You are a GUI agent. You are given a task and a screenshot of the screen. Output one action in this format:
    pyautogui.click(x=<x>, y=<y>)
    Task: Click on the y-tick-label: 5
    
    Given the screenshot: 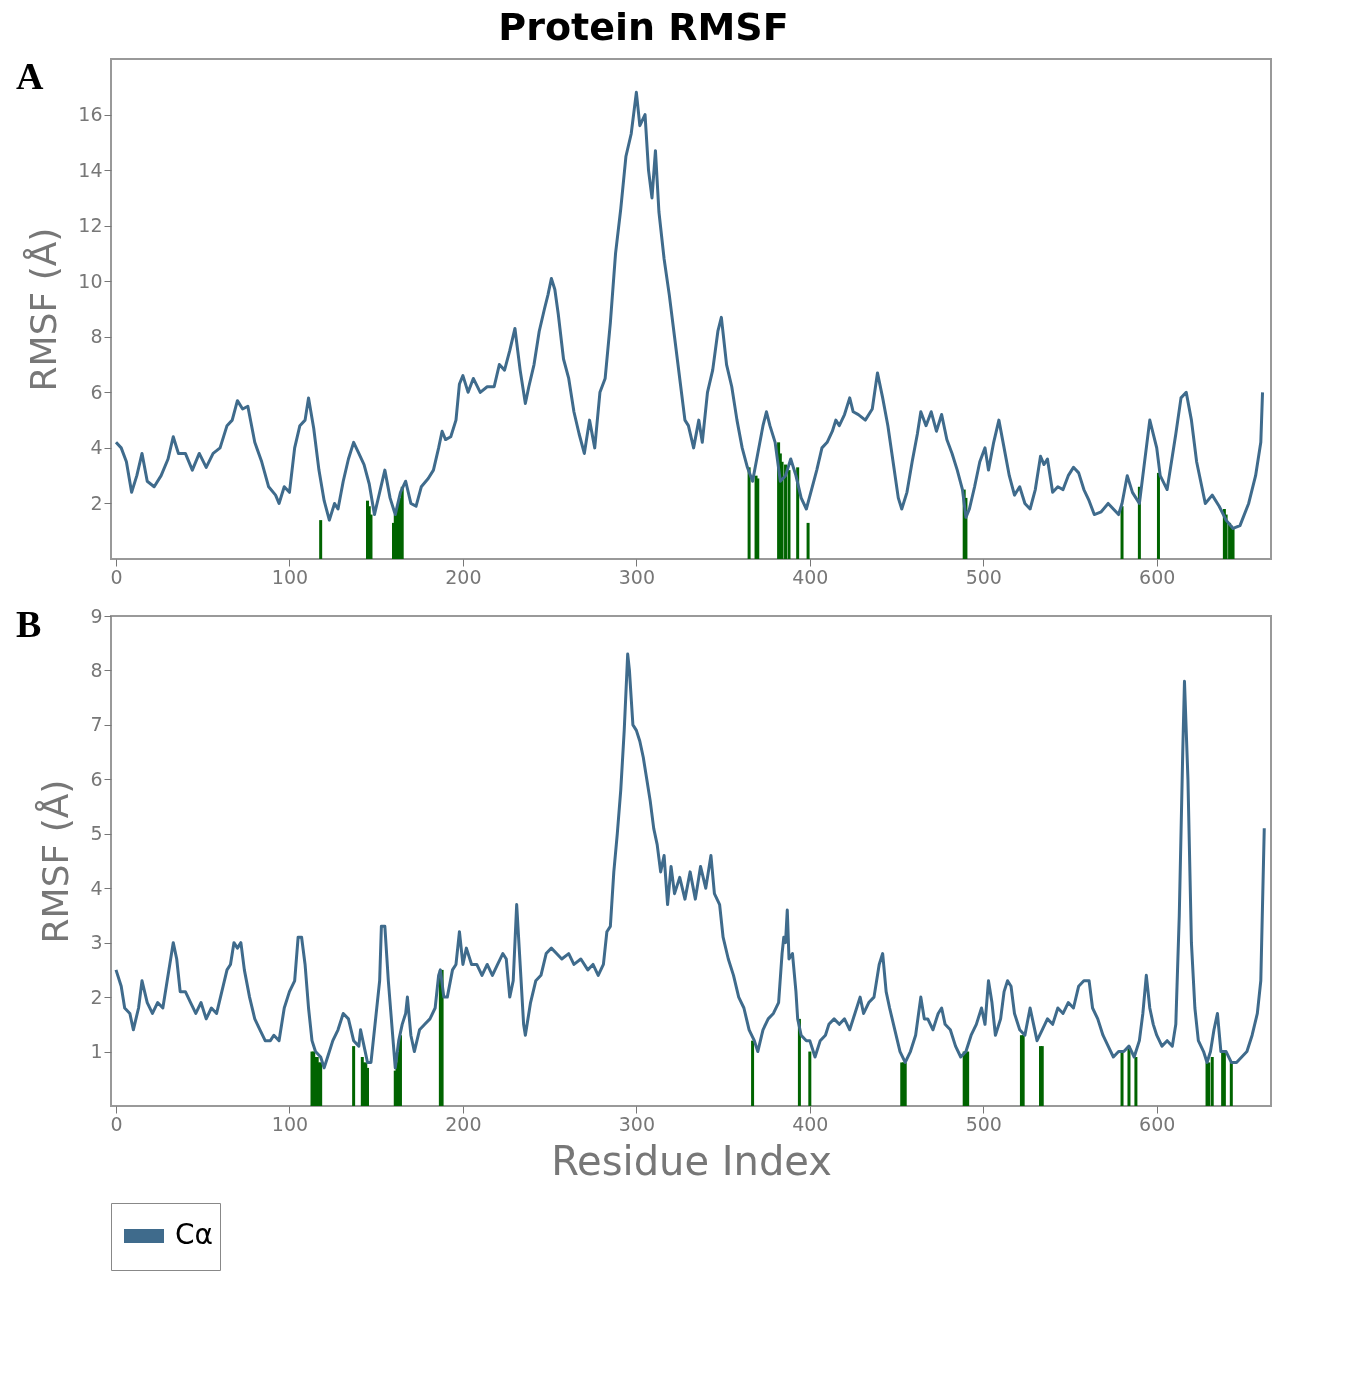 What is the action you would take?
    pyautogui.click(x=96, y=833)
    